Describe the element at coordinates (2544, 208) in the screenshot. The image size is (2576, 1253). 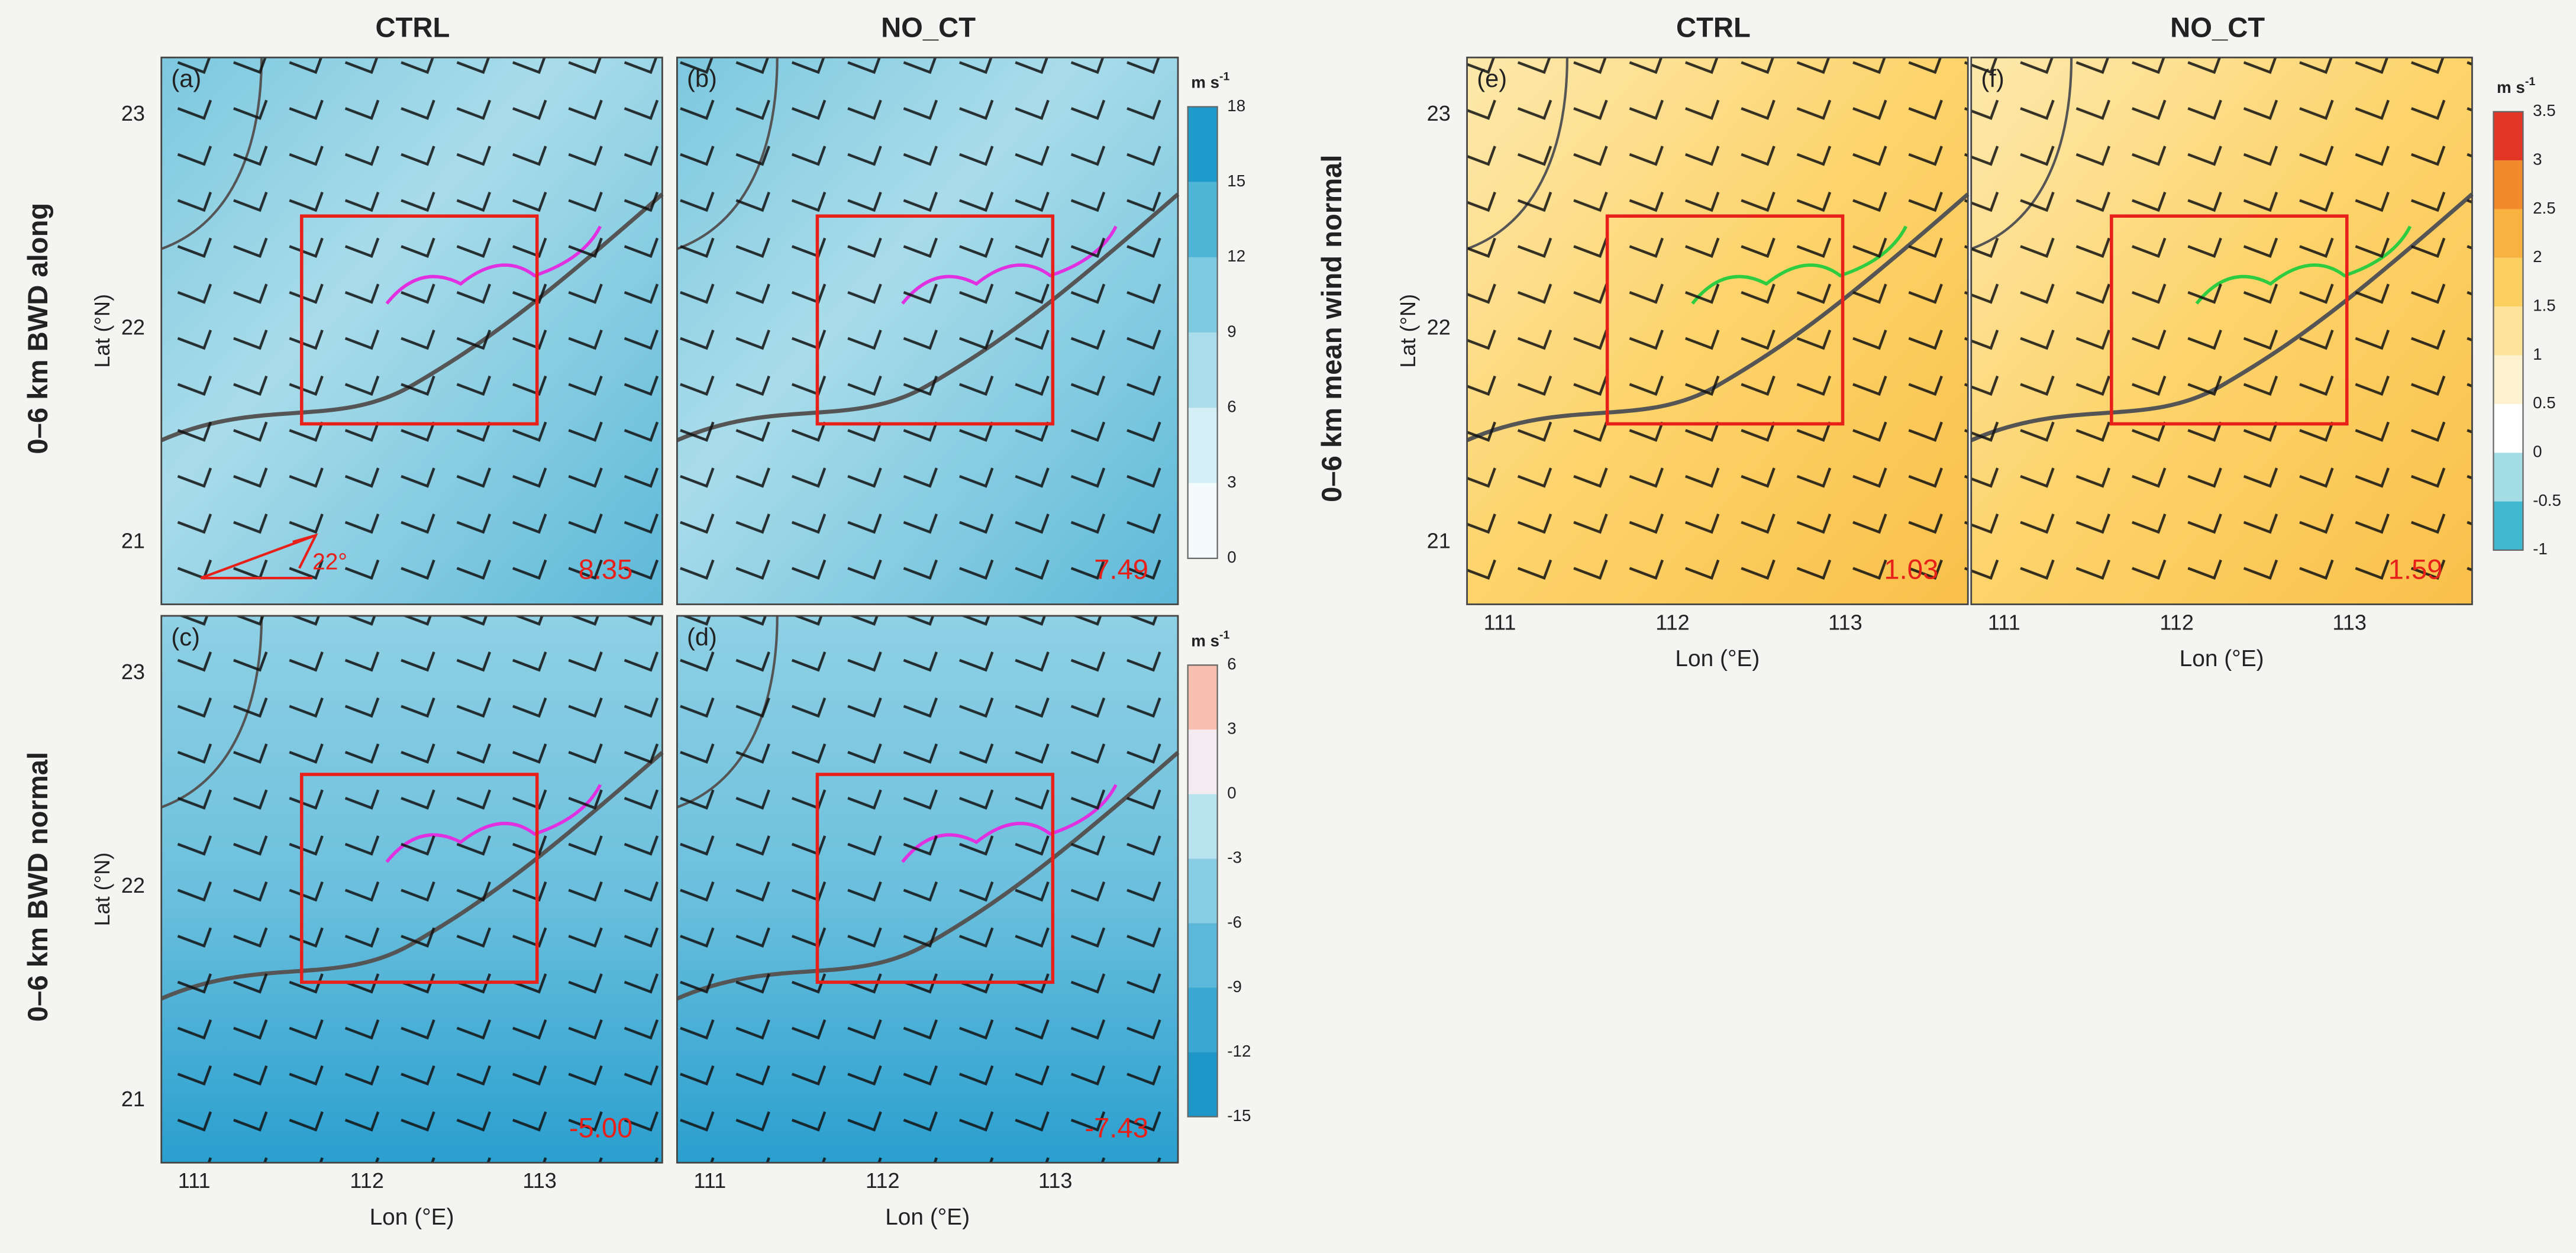
I see `colorbar-tick-label: 2.5` at that location.